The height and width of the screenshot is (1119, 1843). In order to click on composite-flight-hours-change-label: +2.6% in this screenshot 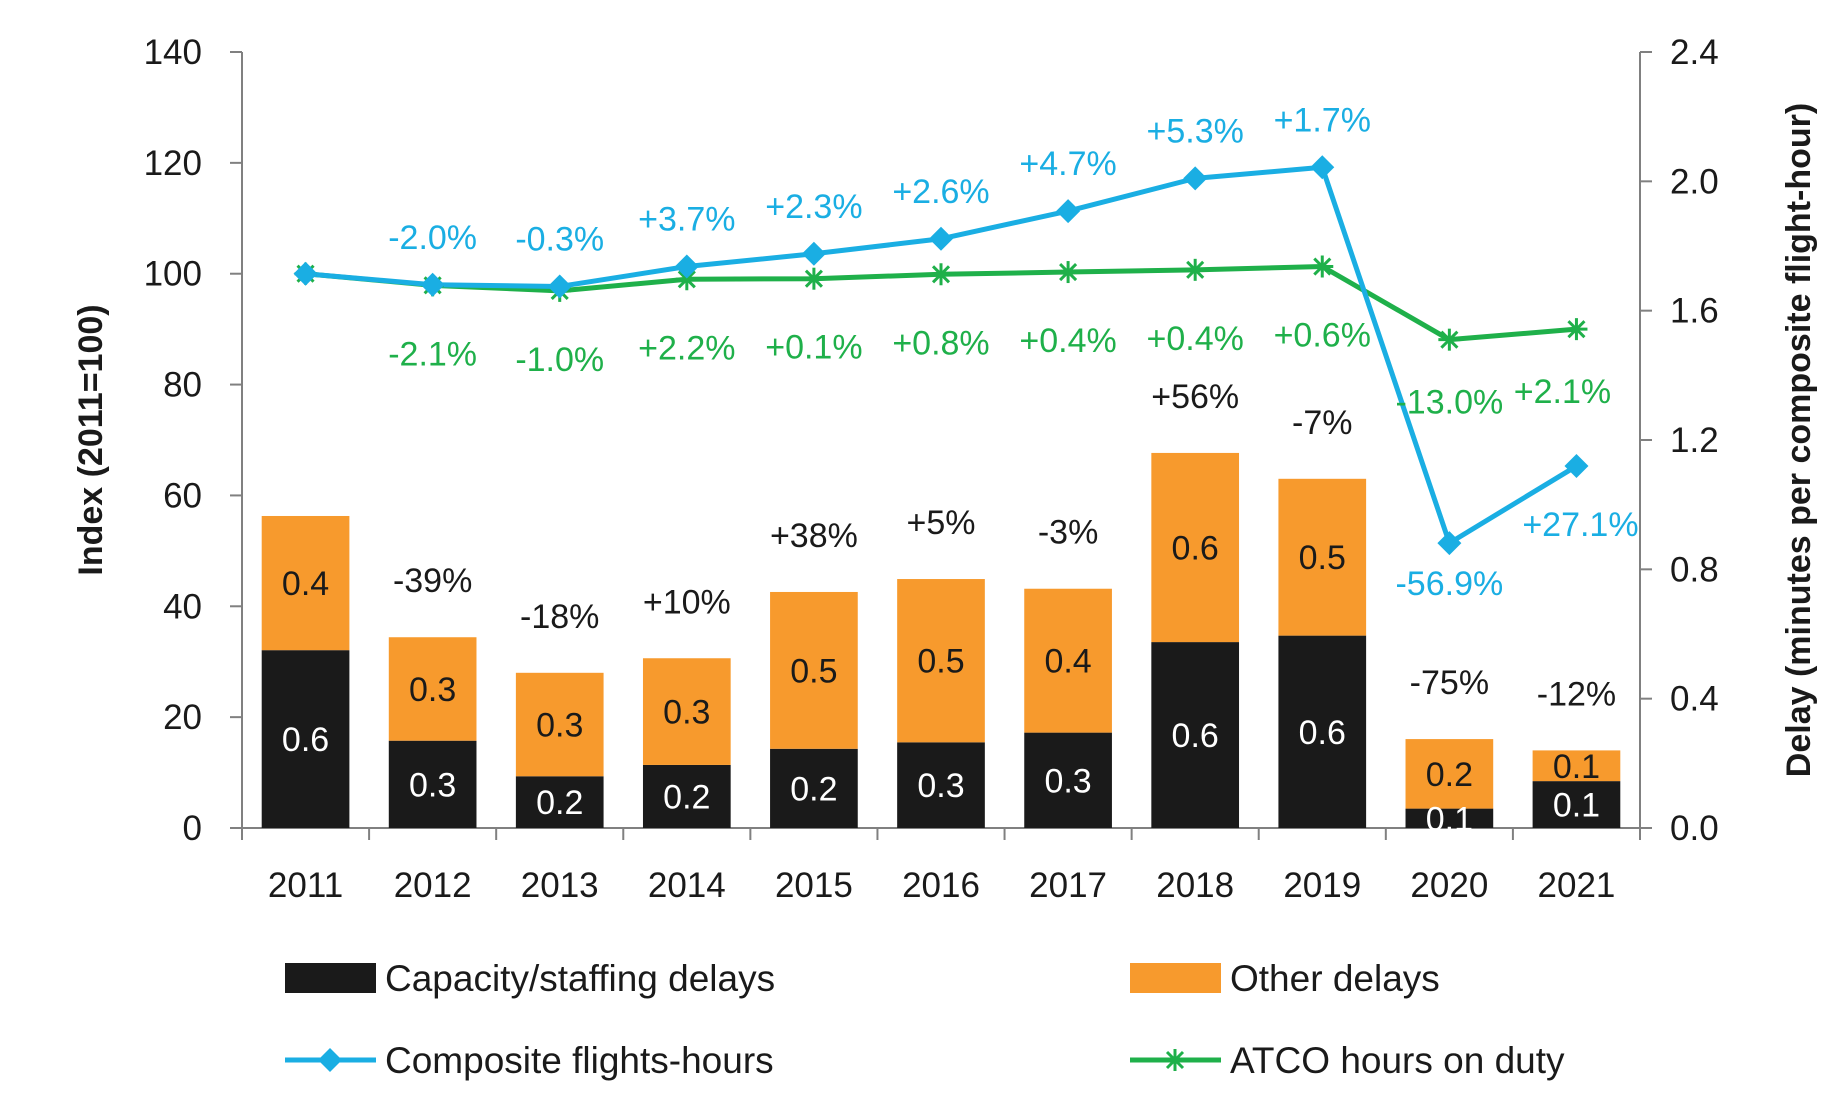, I will do `click(940, 192)`.